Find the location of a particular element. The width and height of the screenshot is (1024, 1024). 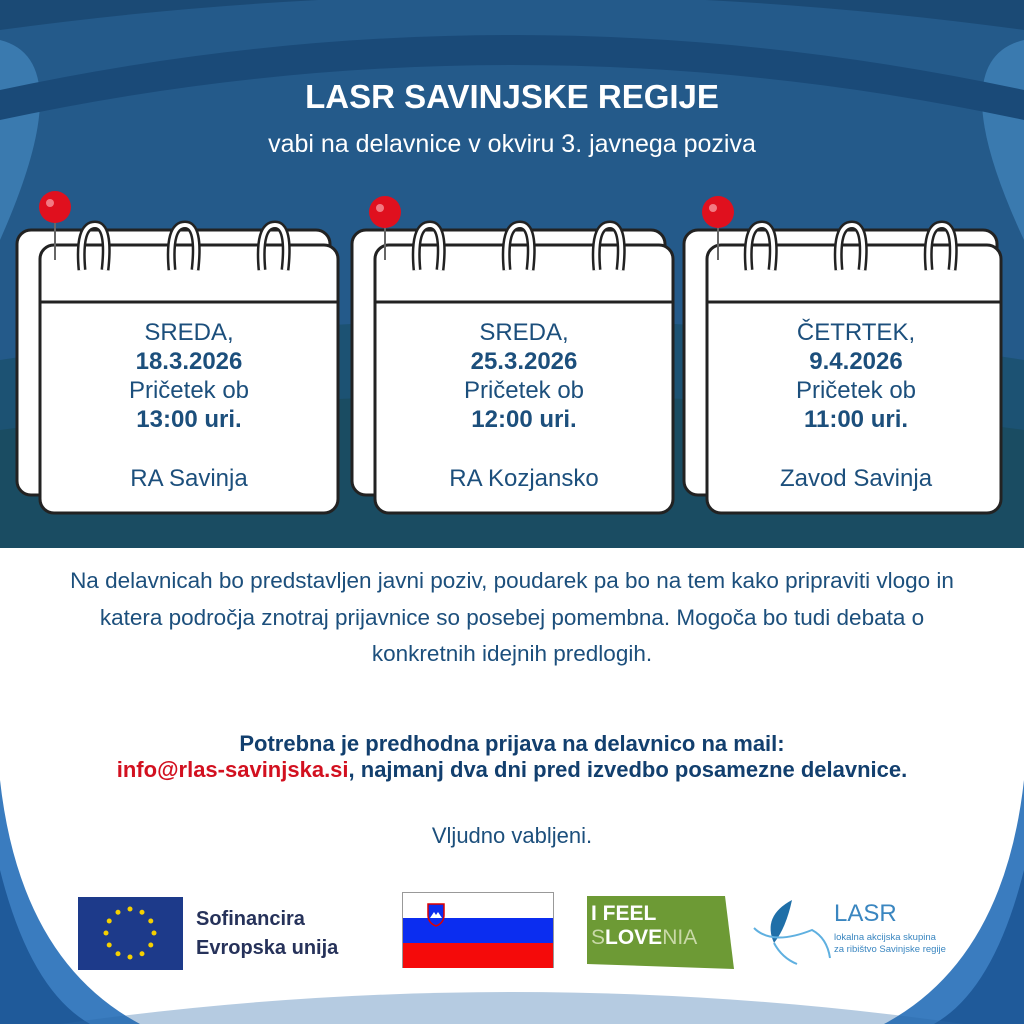

workshop-day: ČETRTEK, is located at coordinates (856, 332).